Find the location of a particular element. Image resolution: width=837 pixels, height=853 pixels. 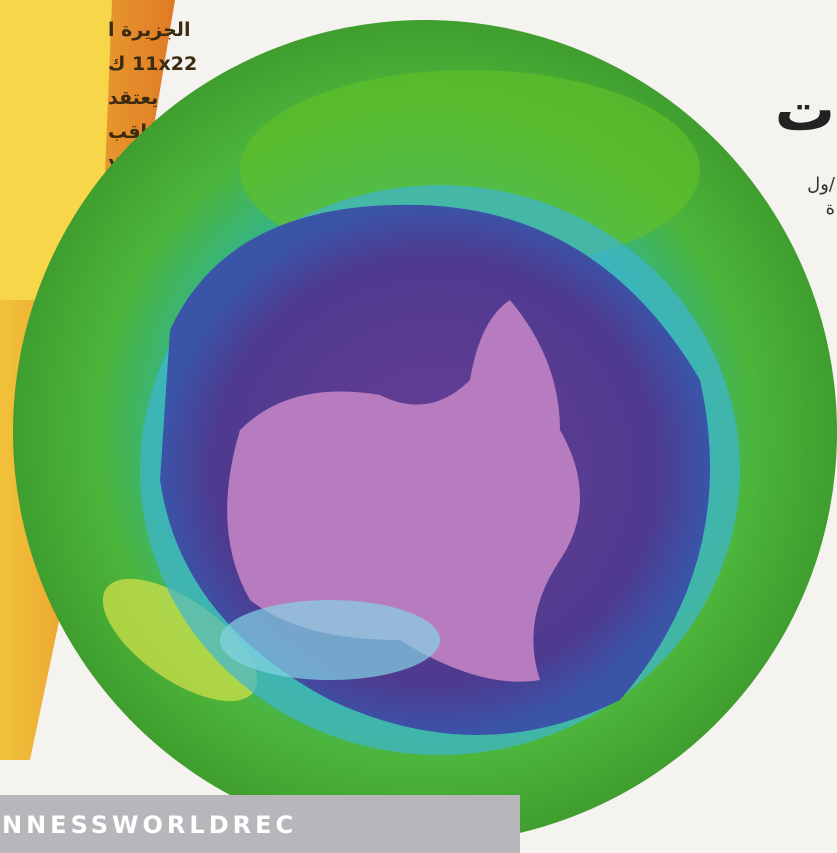

footer-url: NNESSWORLDREC is located at coordinates (149, 825).